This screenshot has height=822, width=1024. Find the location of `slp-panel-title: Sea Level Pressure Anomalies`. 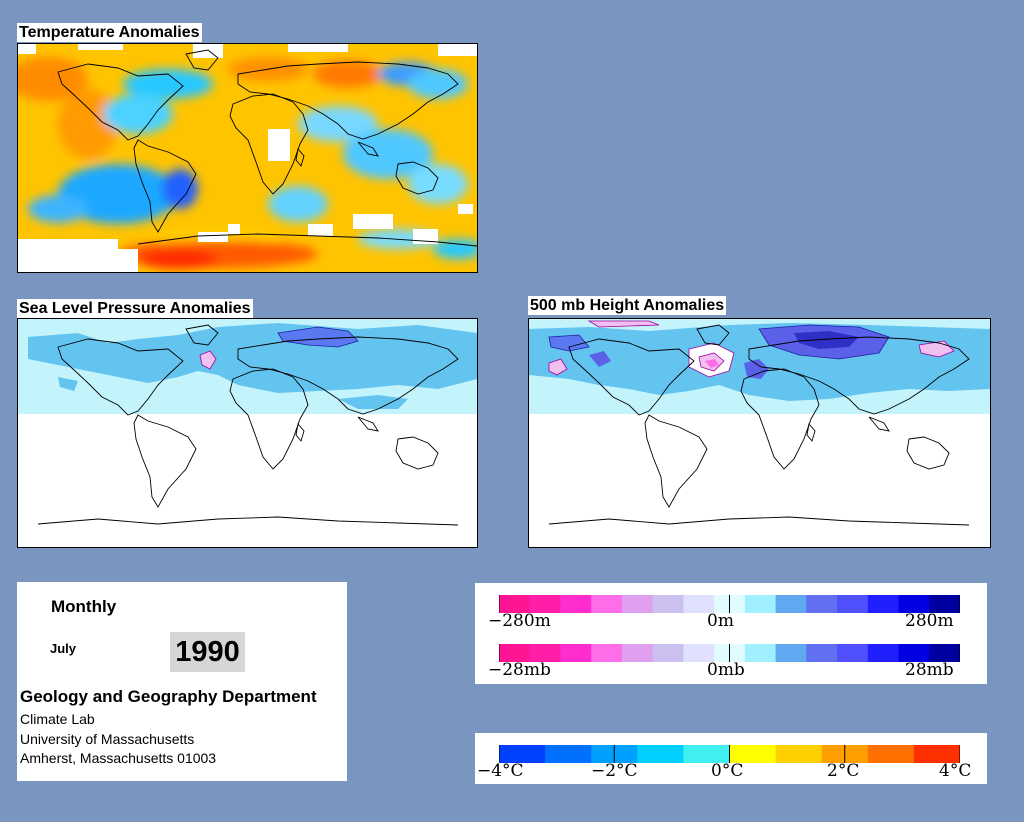

slp-panel-title: Sea Level Pressure Anomalies is located at coordinates (135, 308).